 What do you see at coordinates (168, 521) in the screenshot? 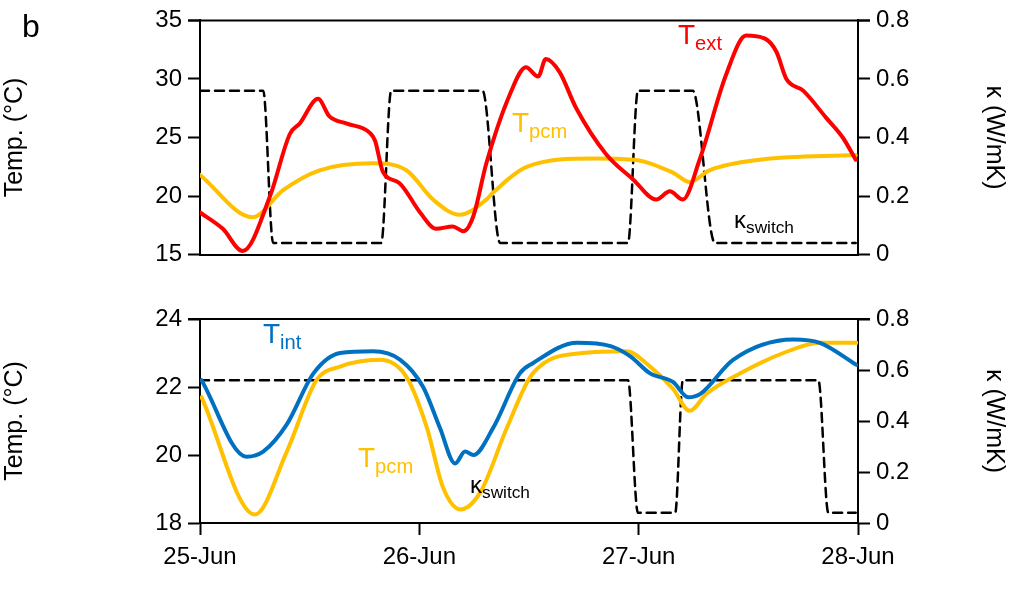
I see `y-tick-label: 18` at bounding box center [168, 521].